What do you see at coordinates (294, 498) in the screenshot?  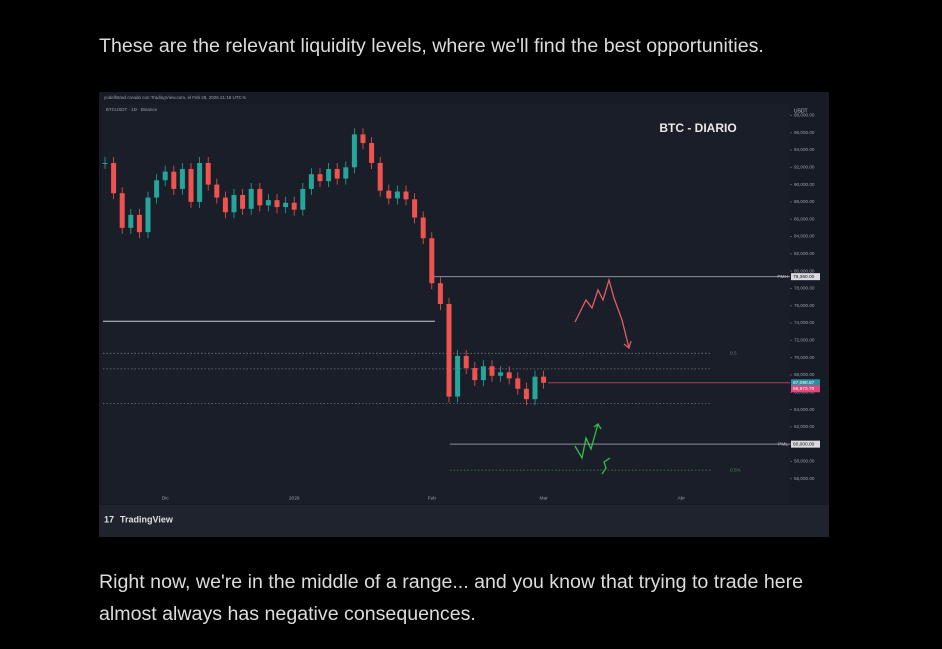 I see `x-tick-label: 2026` at bounding box center [294, 498].